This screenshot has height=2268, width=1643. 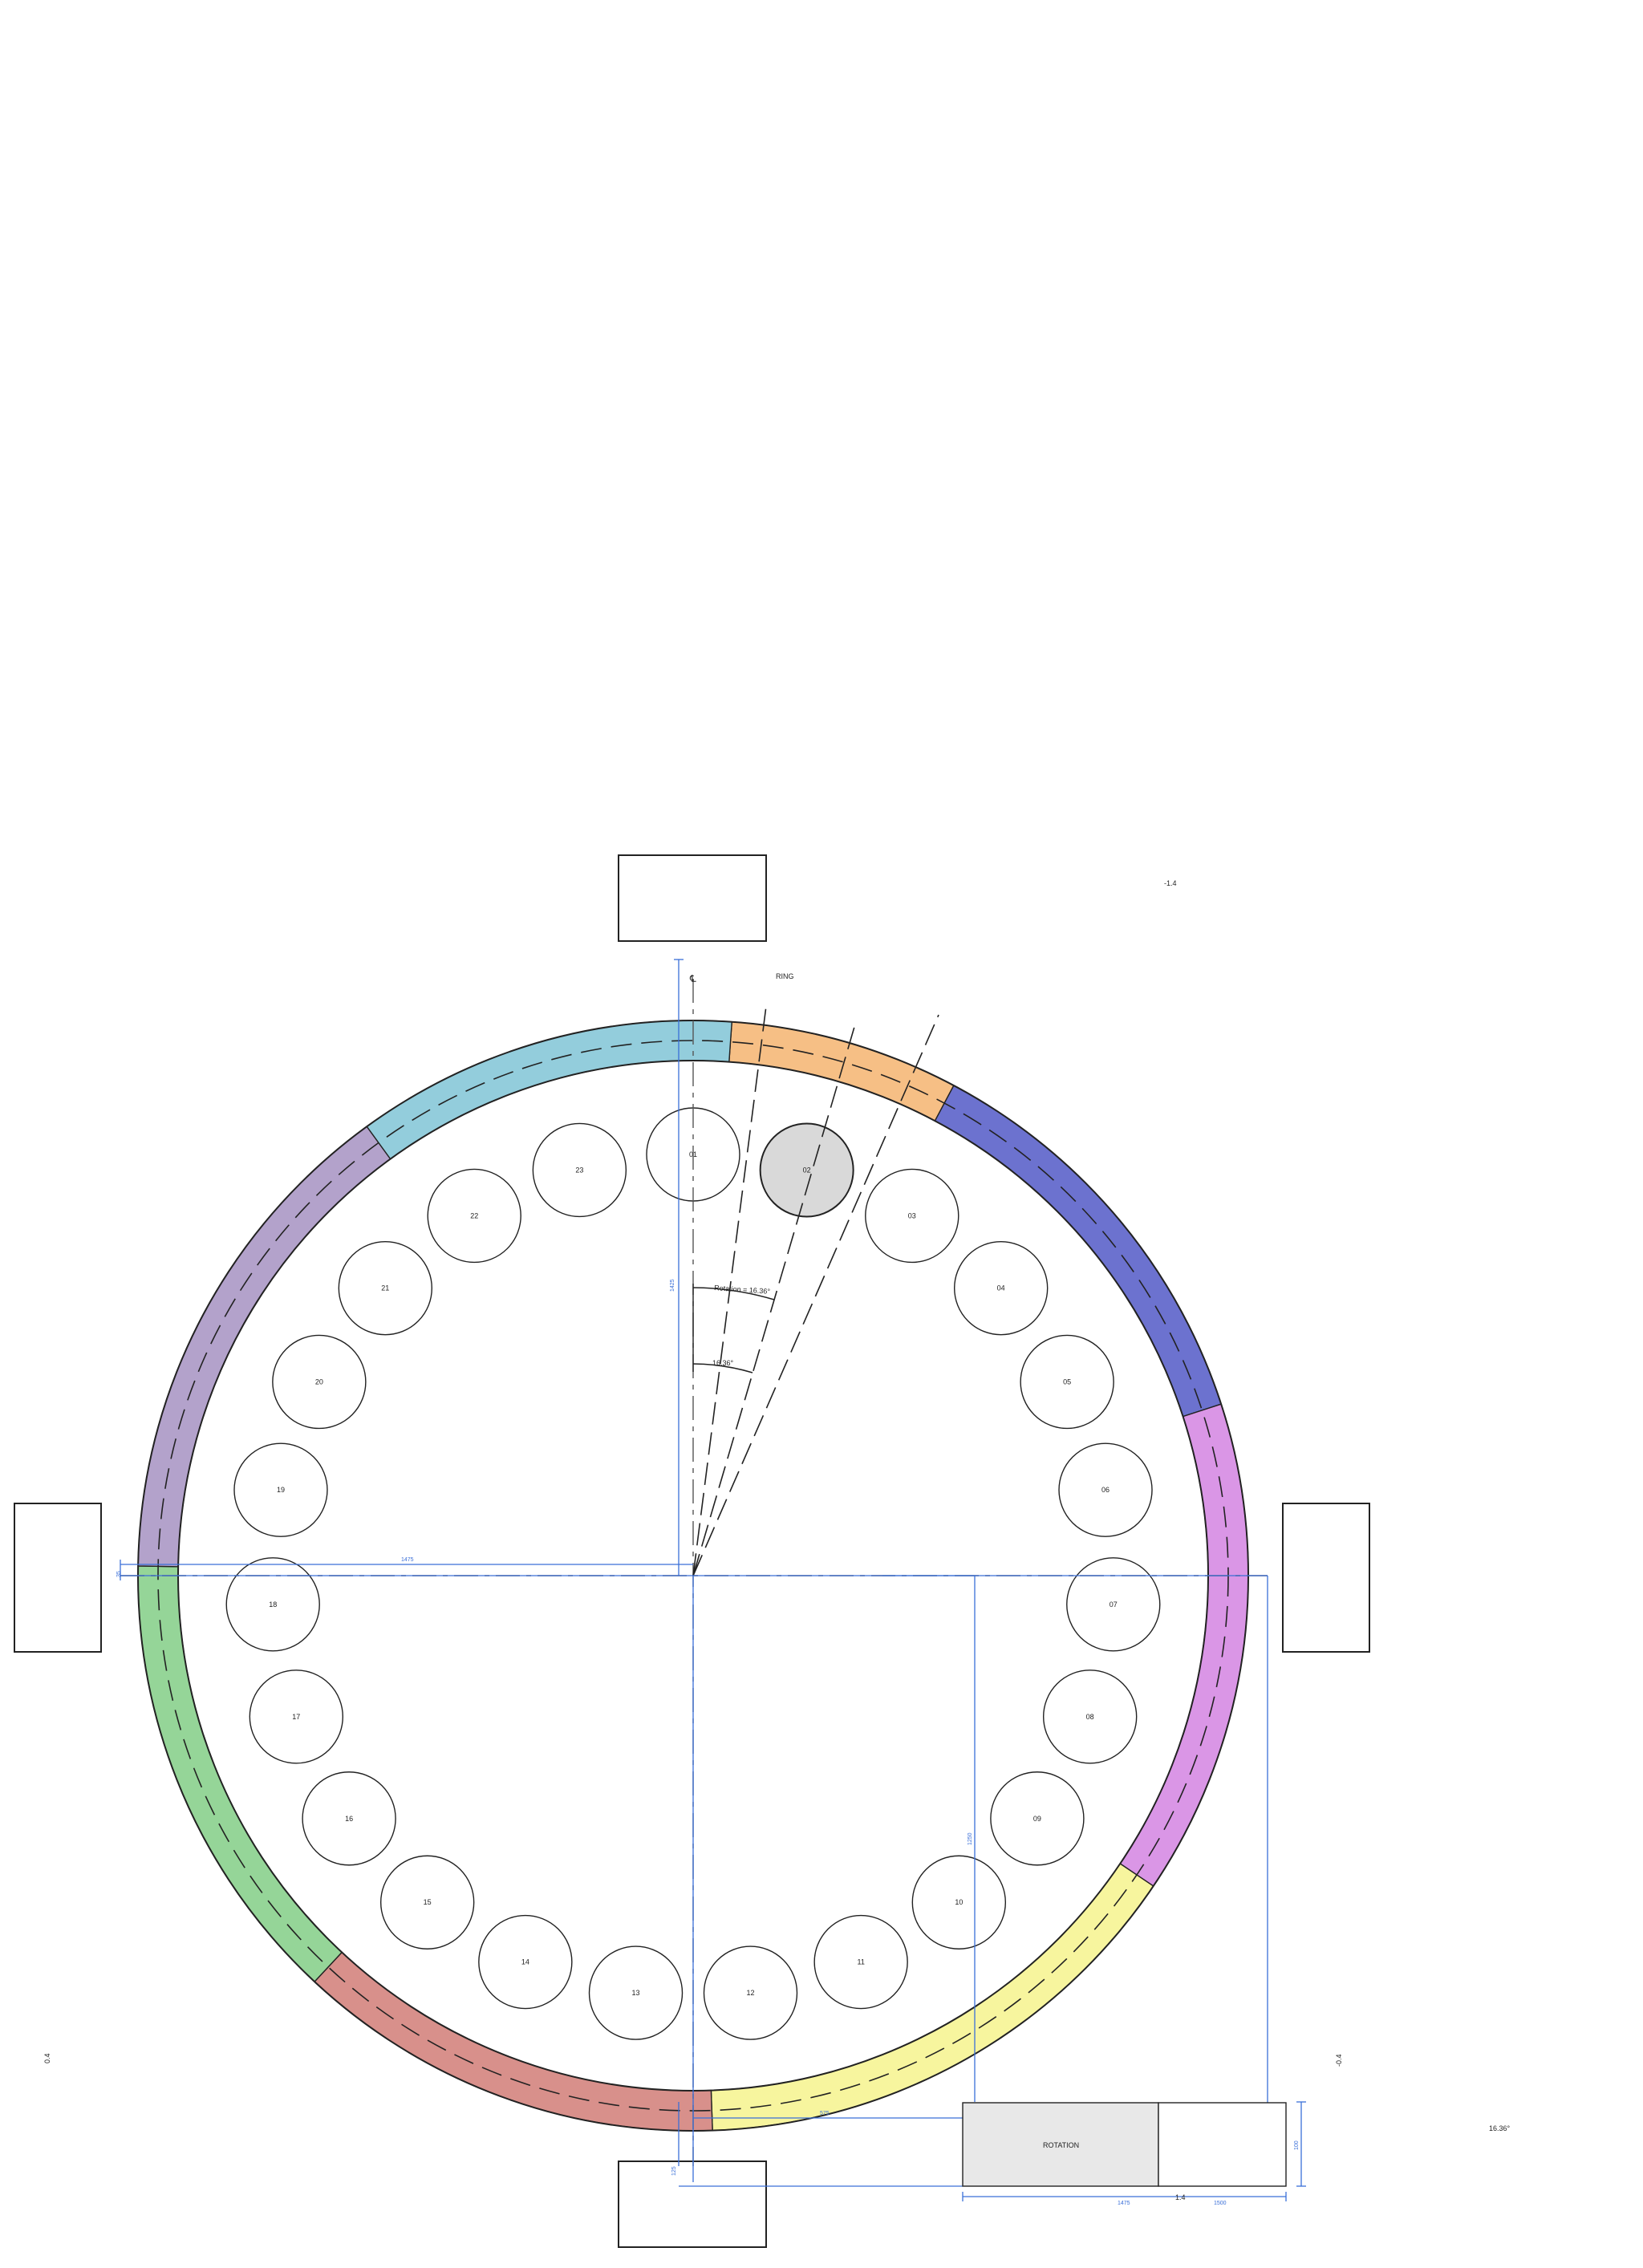 I want to click on pocket-label: 08, so click(x=1090, y=1717).